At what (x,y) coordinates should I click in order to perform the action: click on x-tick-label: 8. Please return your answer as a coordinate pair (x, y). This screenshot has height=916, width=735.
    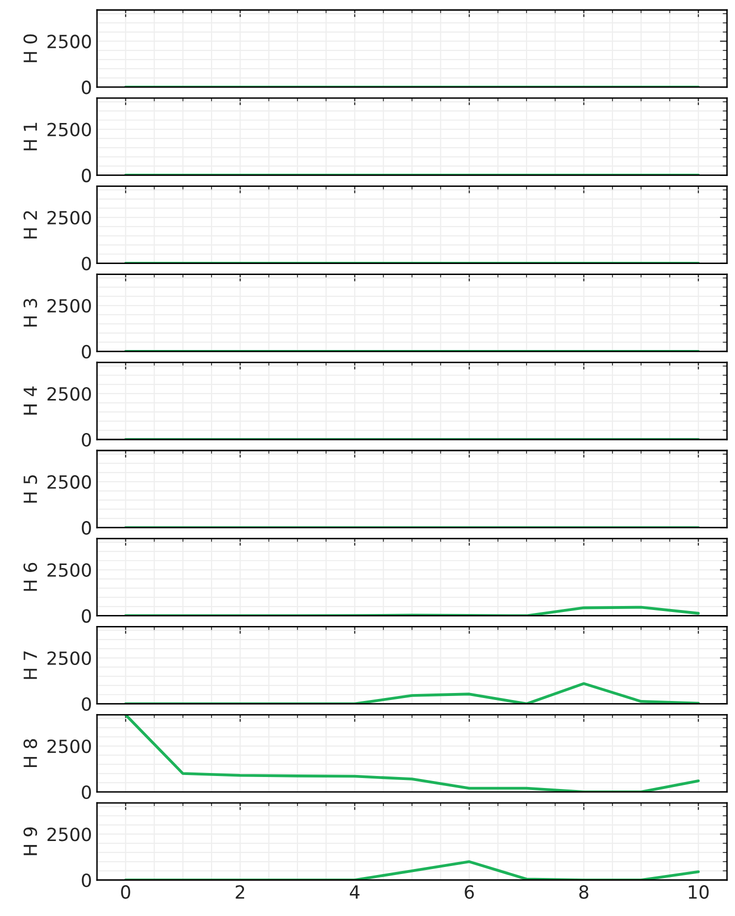
    Looking at the image, I should click on (583, 892).